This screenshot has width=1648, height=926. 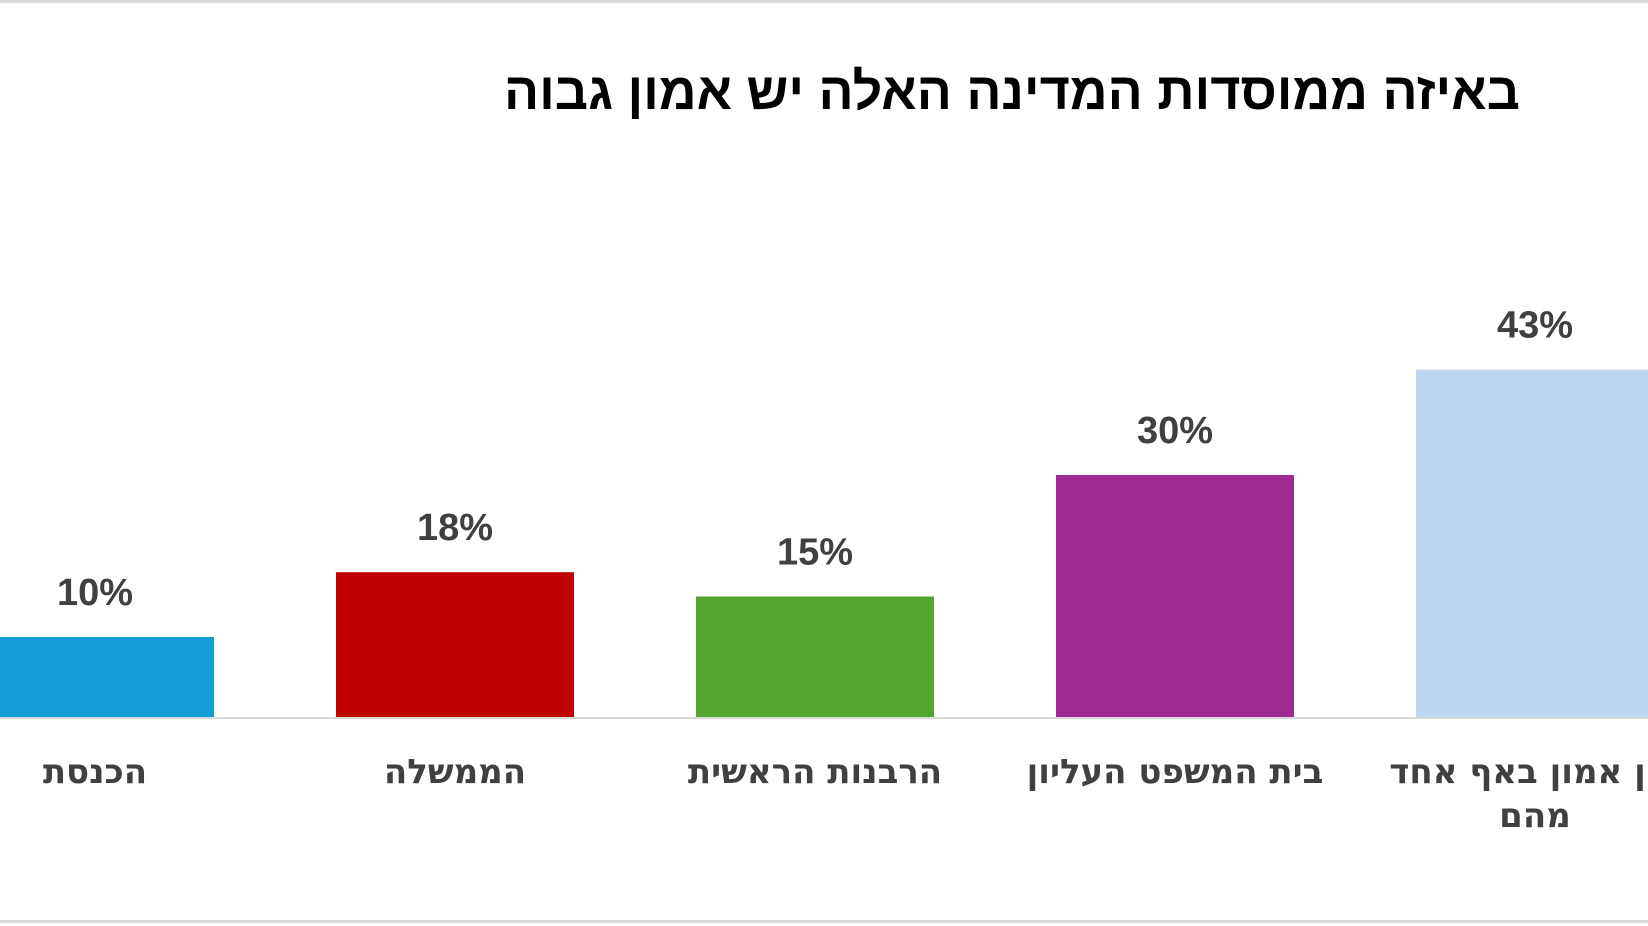 What do you see at coordinates (815, 553) in the screenshot?
I see `data-label-3: 15%` at bounding box center [815, 553].